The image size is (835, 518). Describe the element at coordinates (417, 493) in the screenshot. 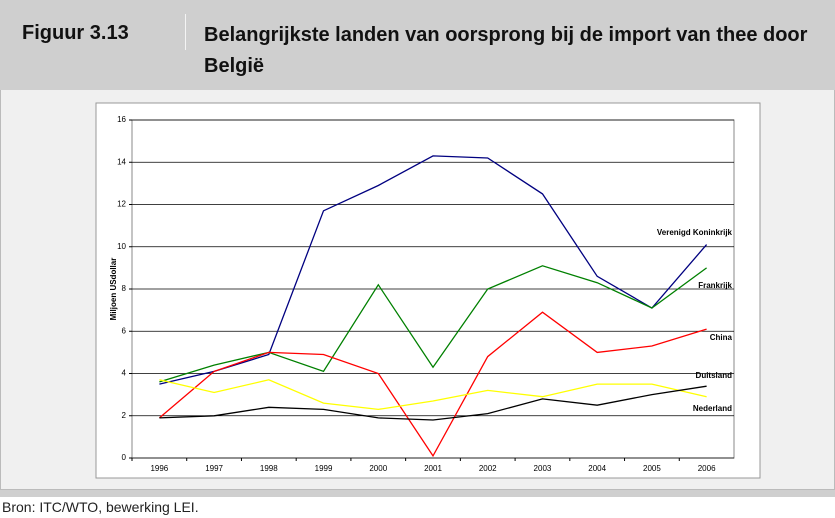

I see `footer-bar` at that location.